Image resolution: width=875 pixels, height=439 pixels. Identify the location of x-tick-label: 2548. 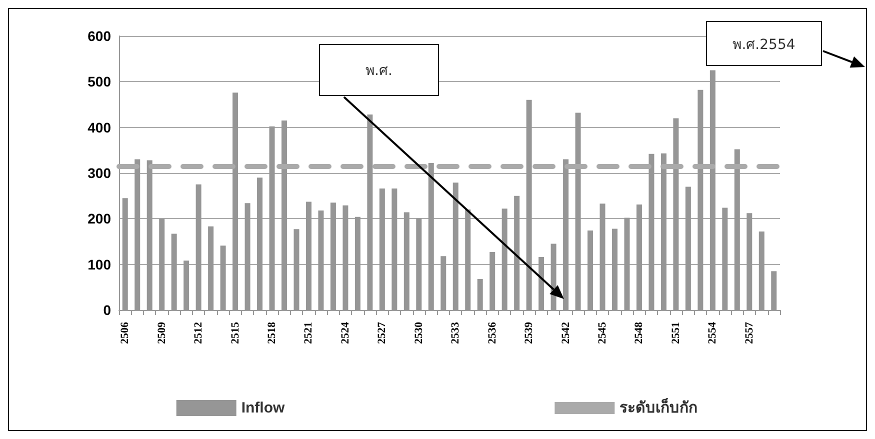
(639, 333).